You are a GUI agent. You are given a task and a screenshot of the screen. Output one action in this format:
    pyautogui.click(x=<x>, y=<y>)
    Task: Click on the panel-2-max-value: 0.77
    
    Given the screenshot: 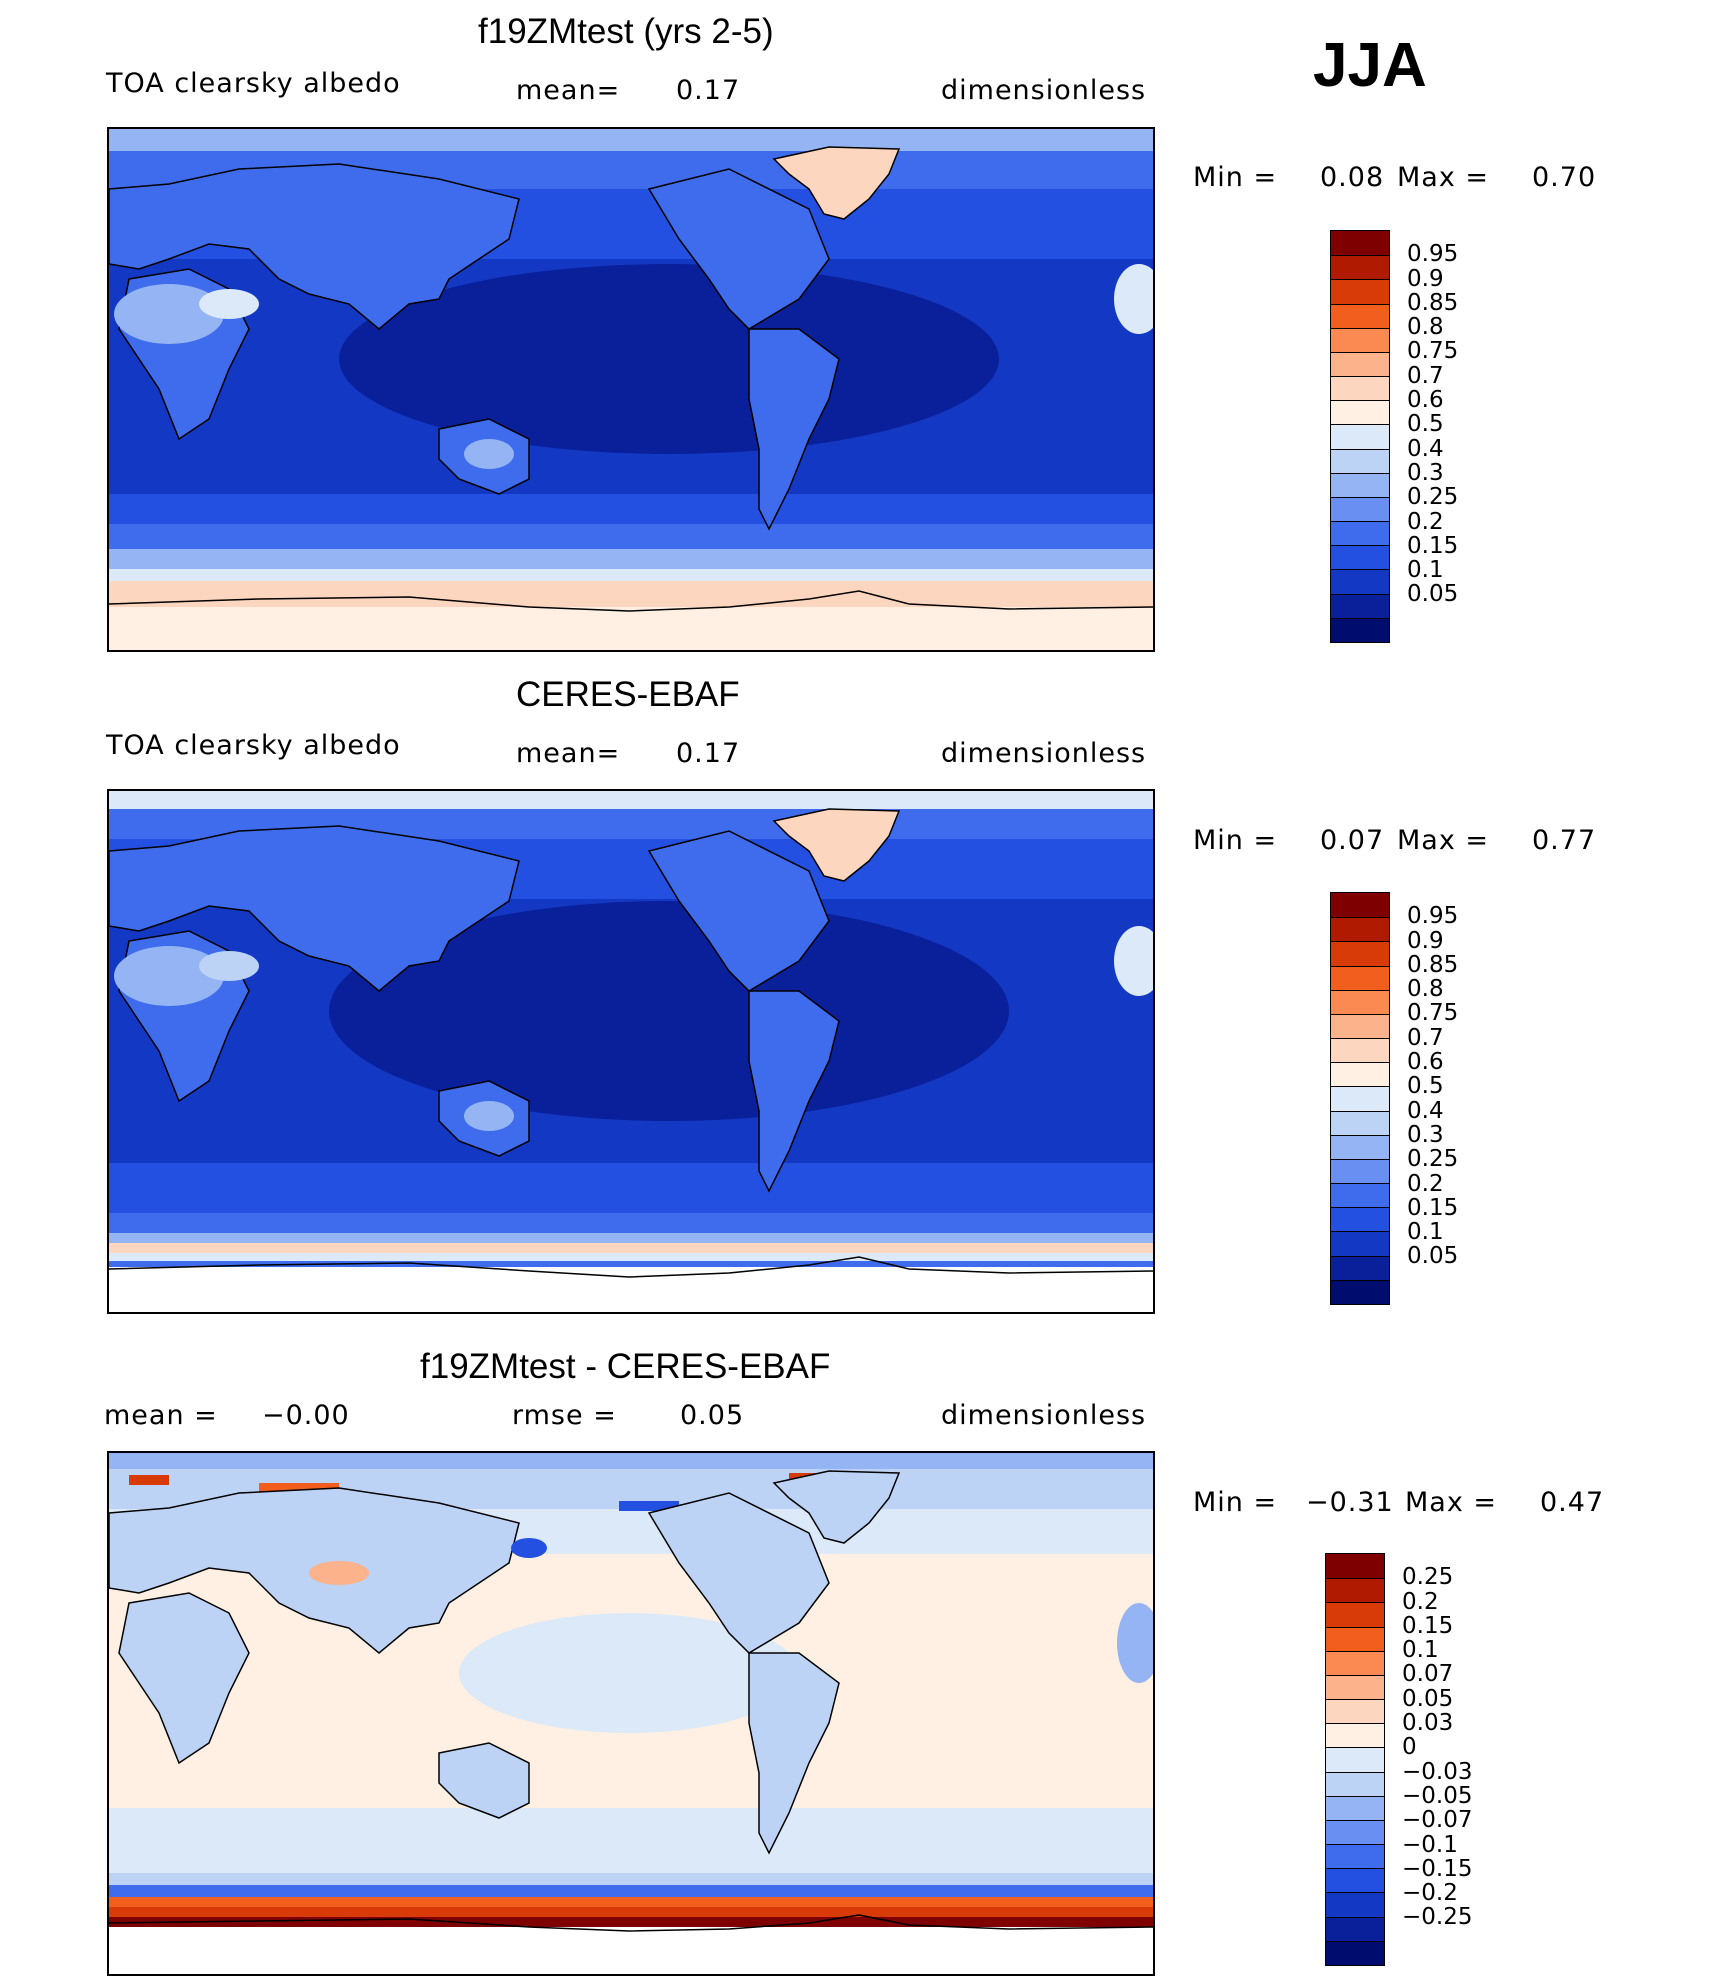 What is the action you would take?
    pyautogui.click(x=1564, y=840)
    